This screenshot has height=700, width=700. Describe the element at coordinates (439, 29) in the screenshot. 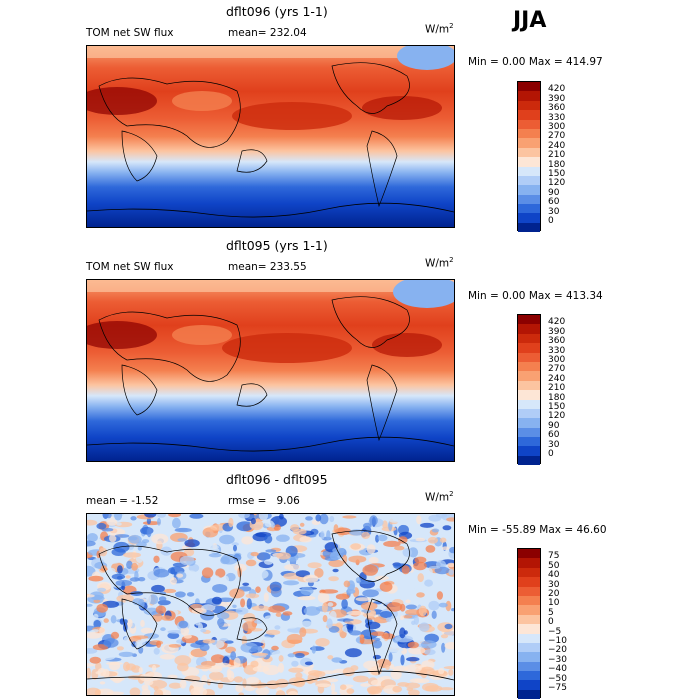

I see `panel-1-units: W/m2` at that location.